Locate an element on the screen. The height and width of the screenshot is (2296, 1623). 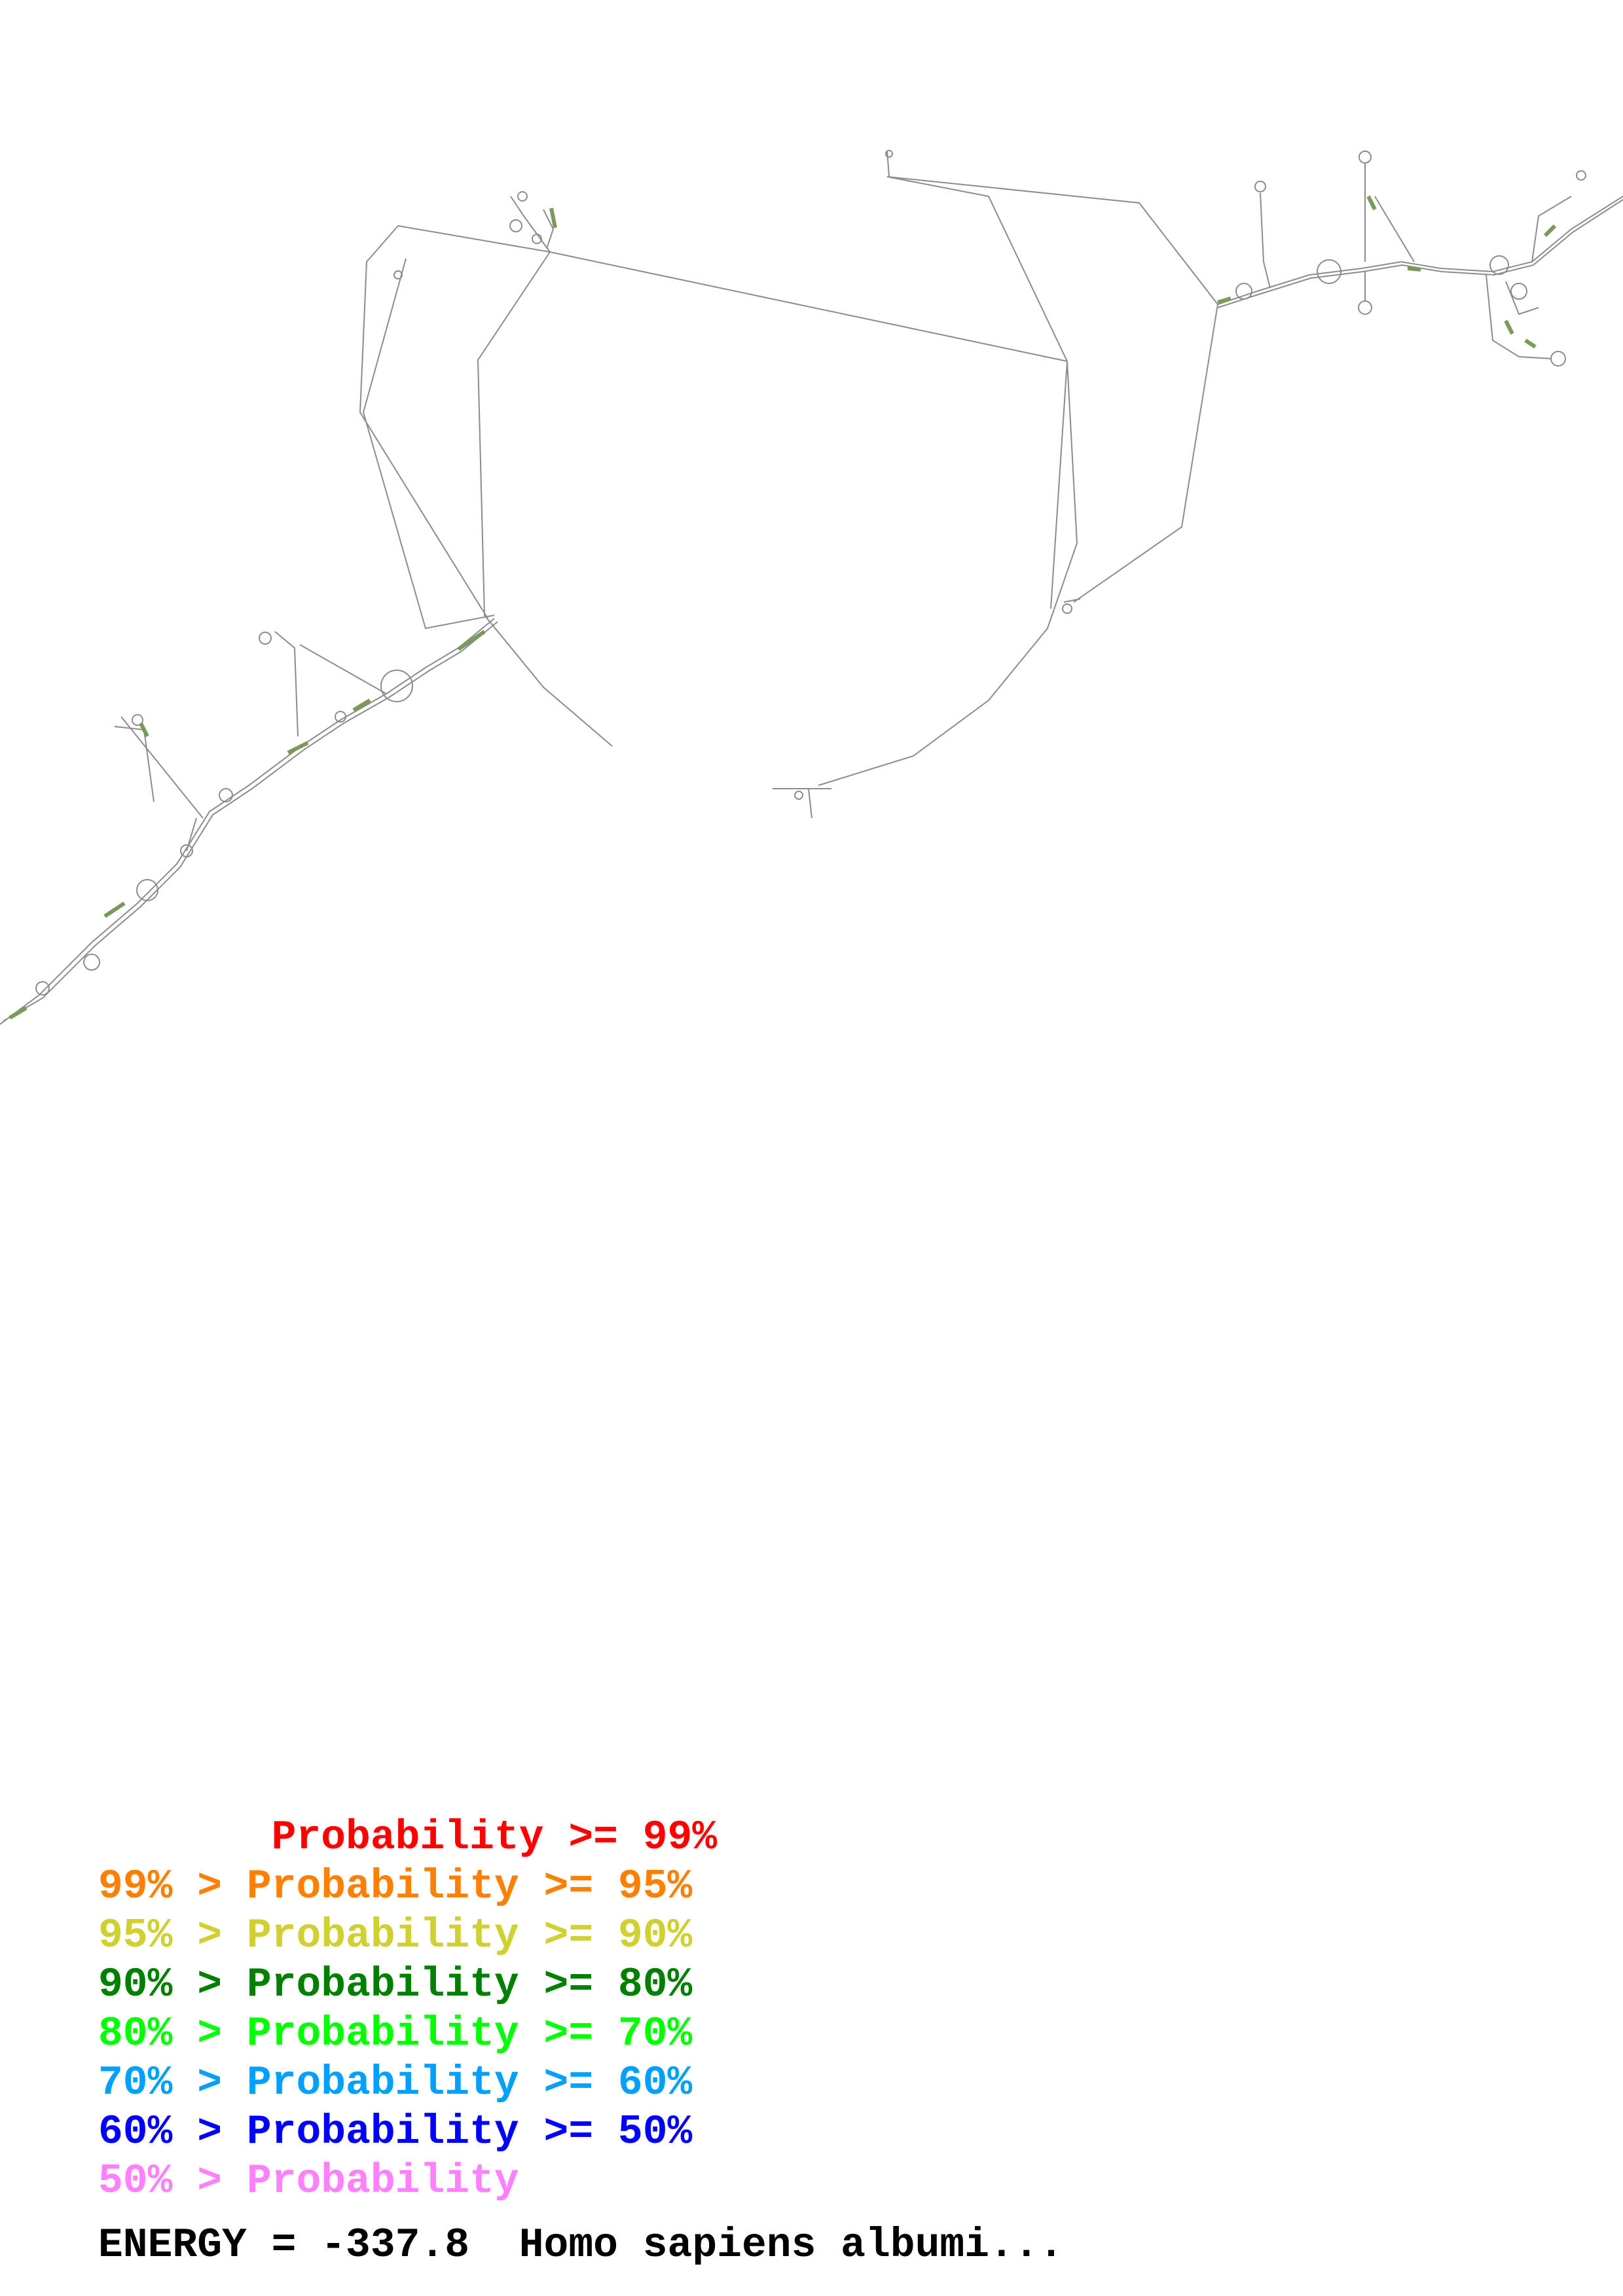
legend-row: 95% > Probability >= 90% is located at coordinates (395, 1935).